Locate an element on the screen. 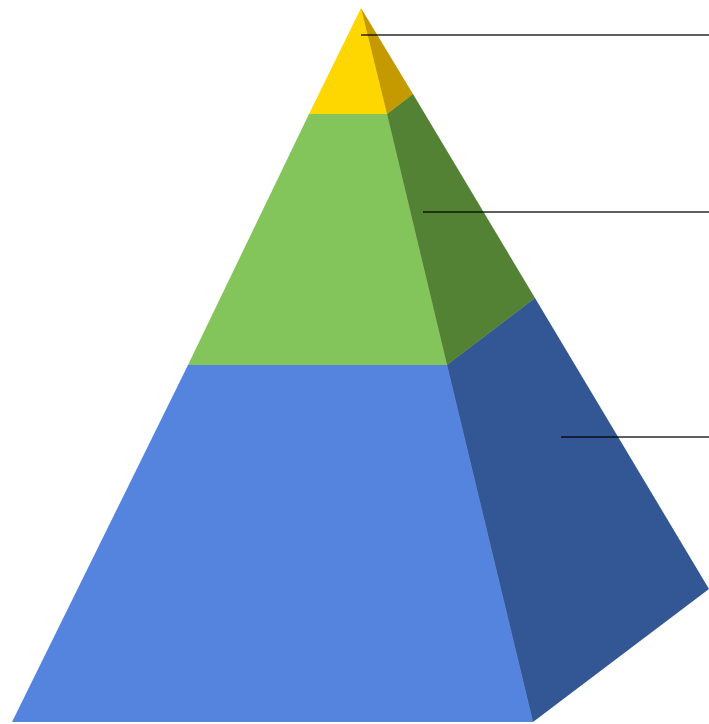  pyramid-tier-top is located at coordinates (361, 61).